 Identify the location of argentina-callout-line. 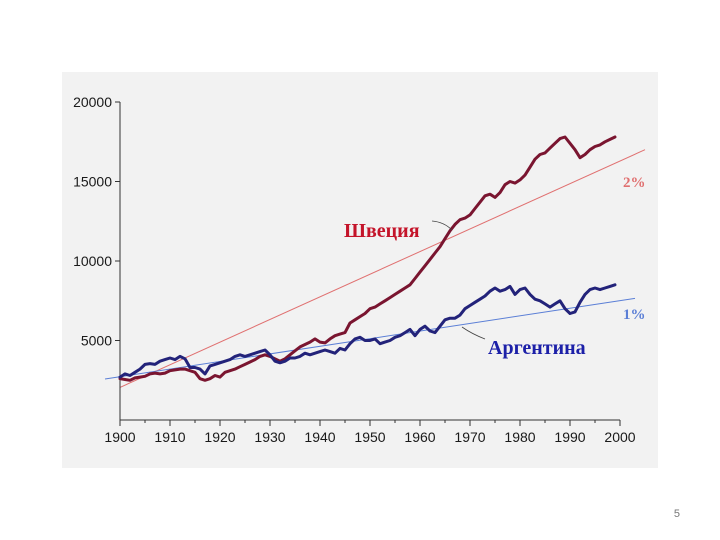
(473, 333).